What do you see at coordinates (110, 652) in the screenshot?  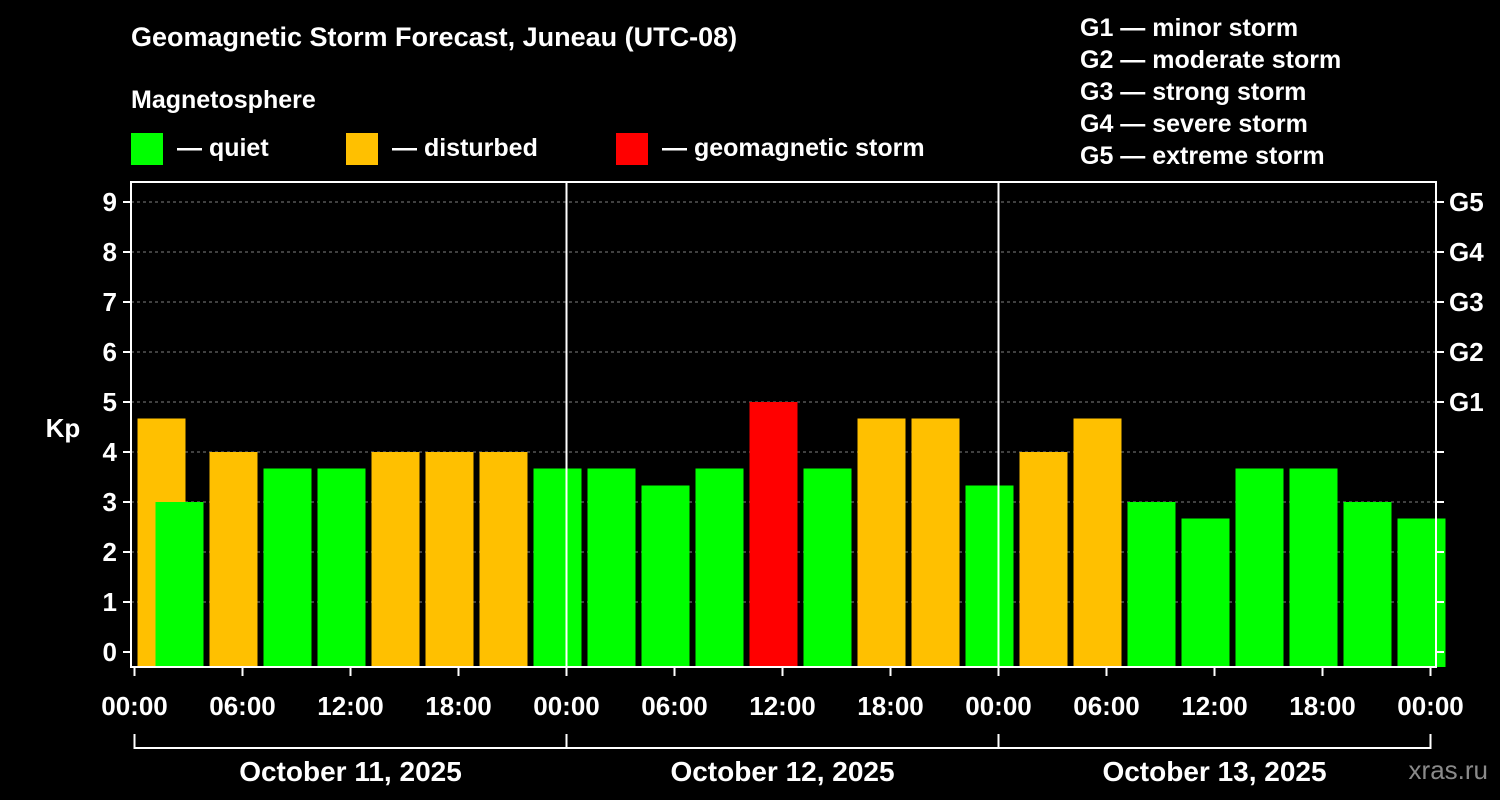 I see `y-tick-label: 0` at bounding box center [110, 652].